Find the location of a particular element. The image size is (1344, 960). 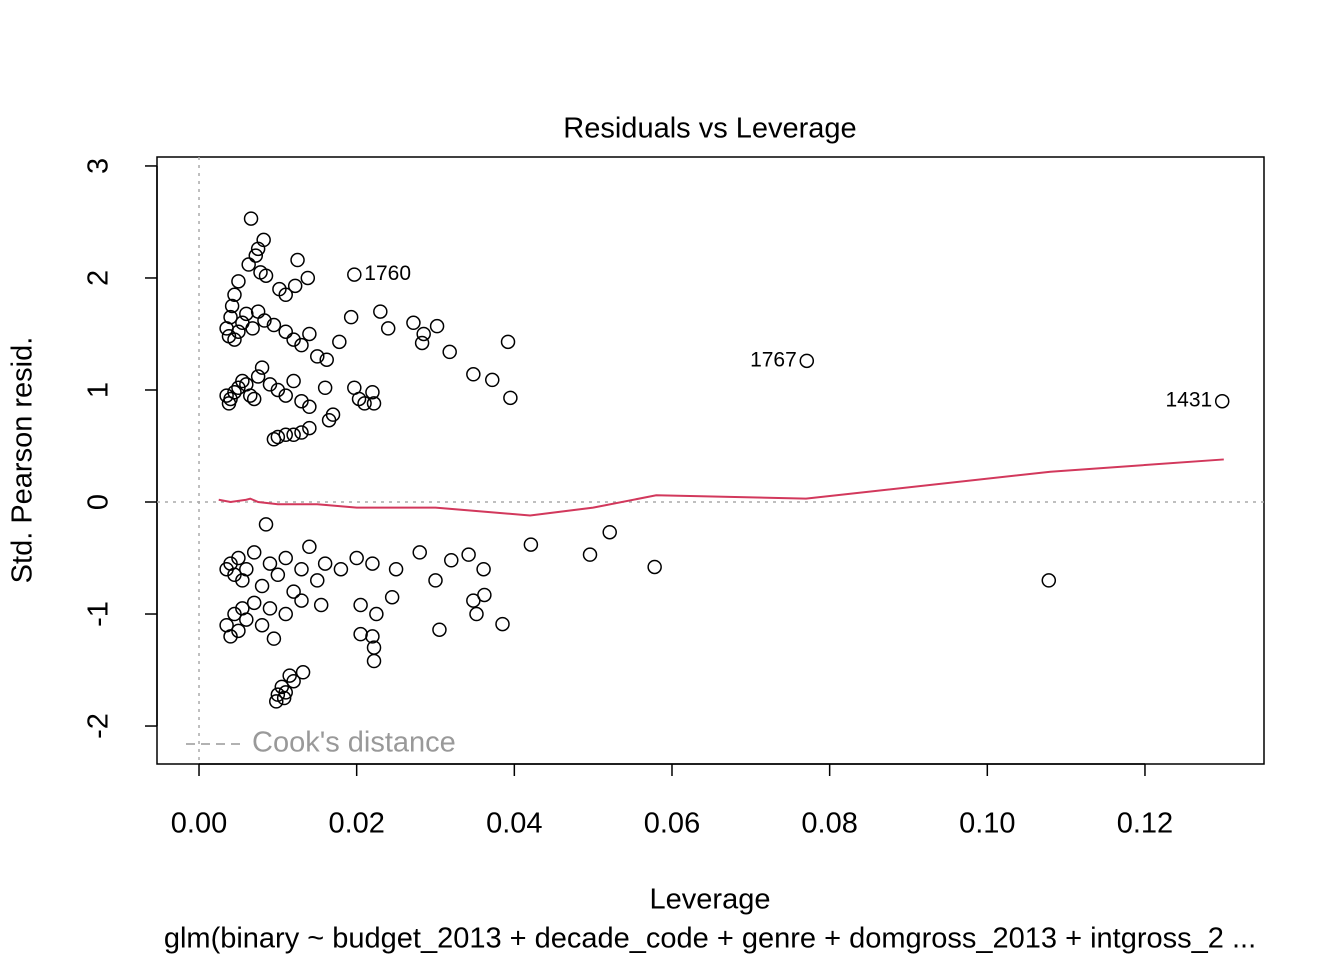

y-tick-label: -1 is located at coordinates (99, 614).